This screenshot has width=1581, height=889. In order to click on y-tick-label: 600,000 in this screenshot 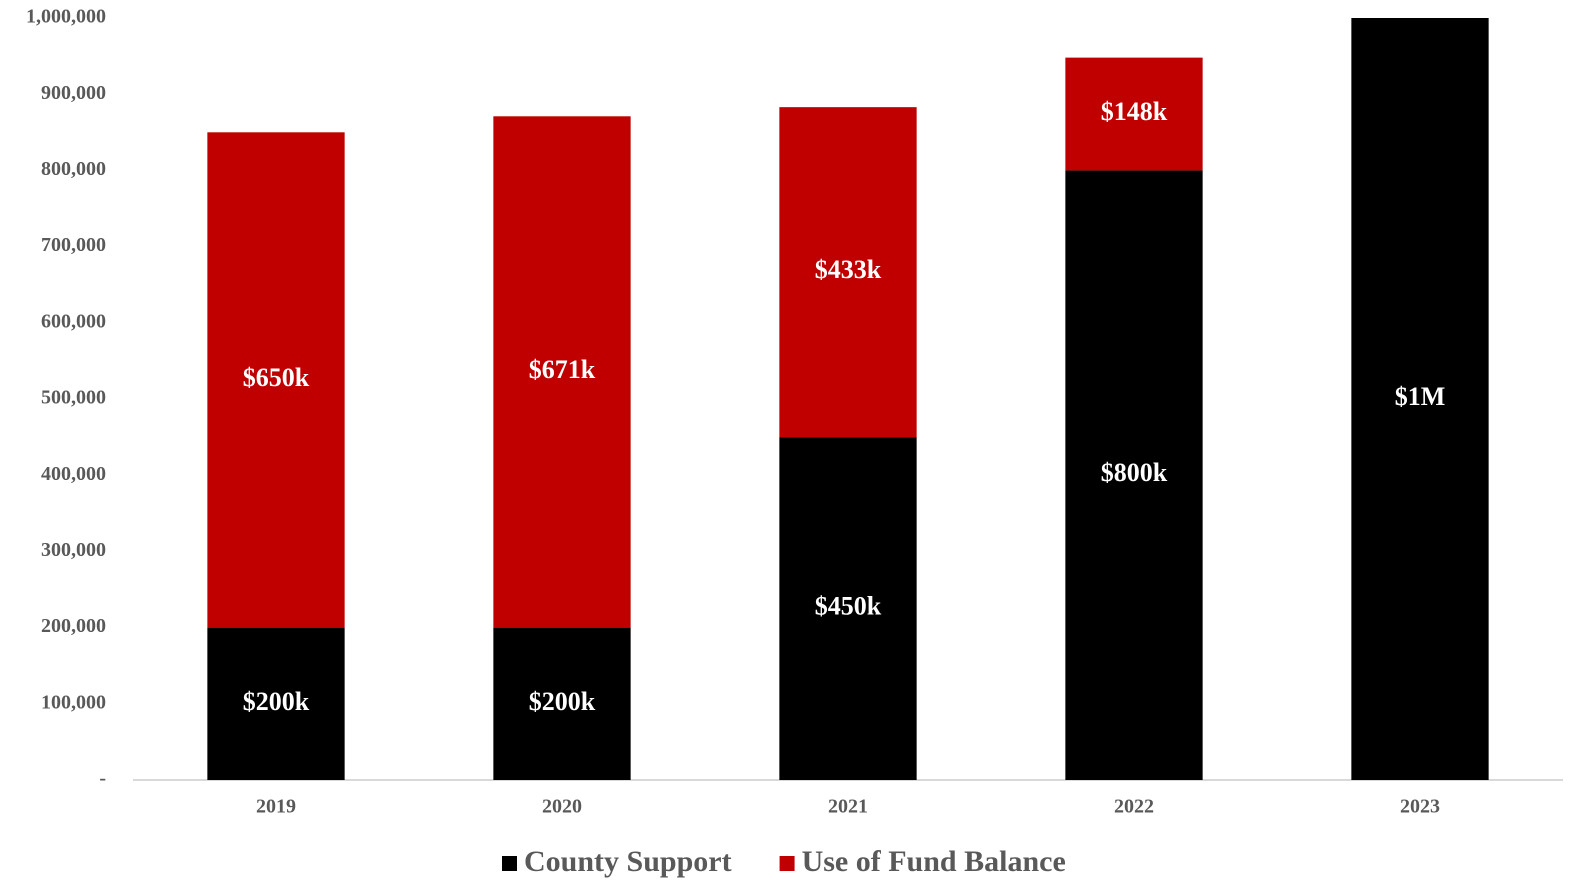, I will do `click(73, 321)`.